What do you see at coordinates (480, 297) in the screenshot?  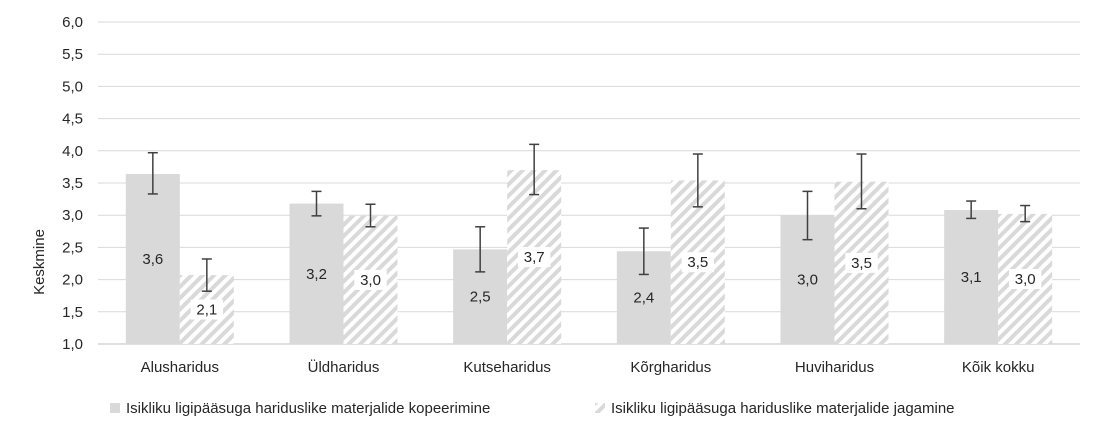 I see `data-label-series-1: 2,5` at bounding box center [480, 297].